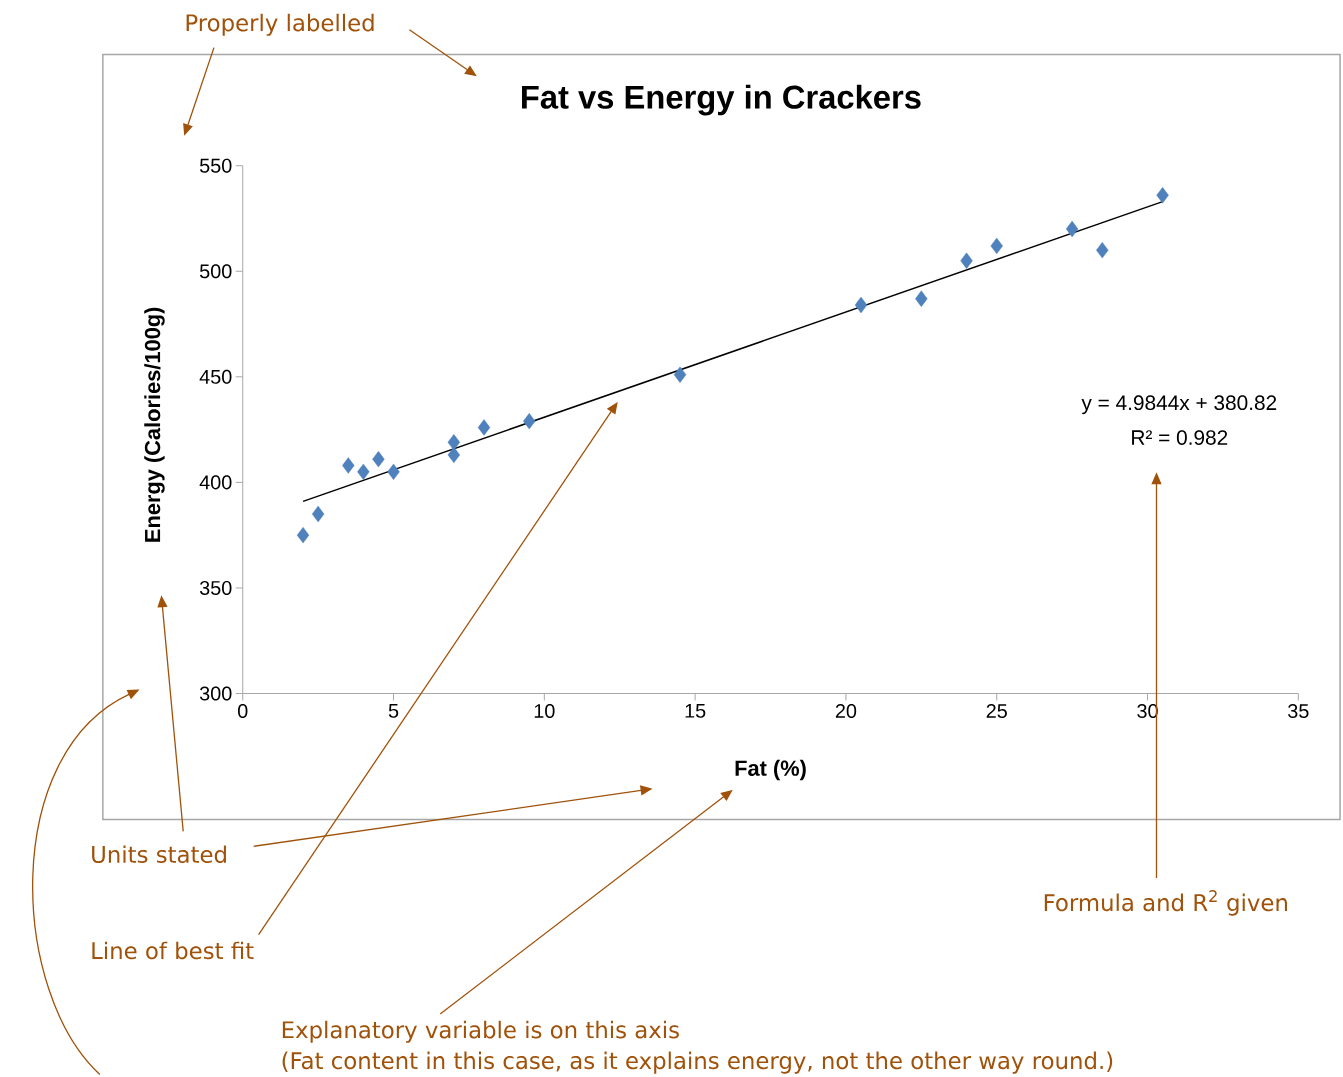 The height and width of the screenshot is (1077, 1343). Describe the element at coordinates (1298, 710) in the screenshot. I see `x-tick-label: 35` at that location.